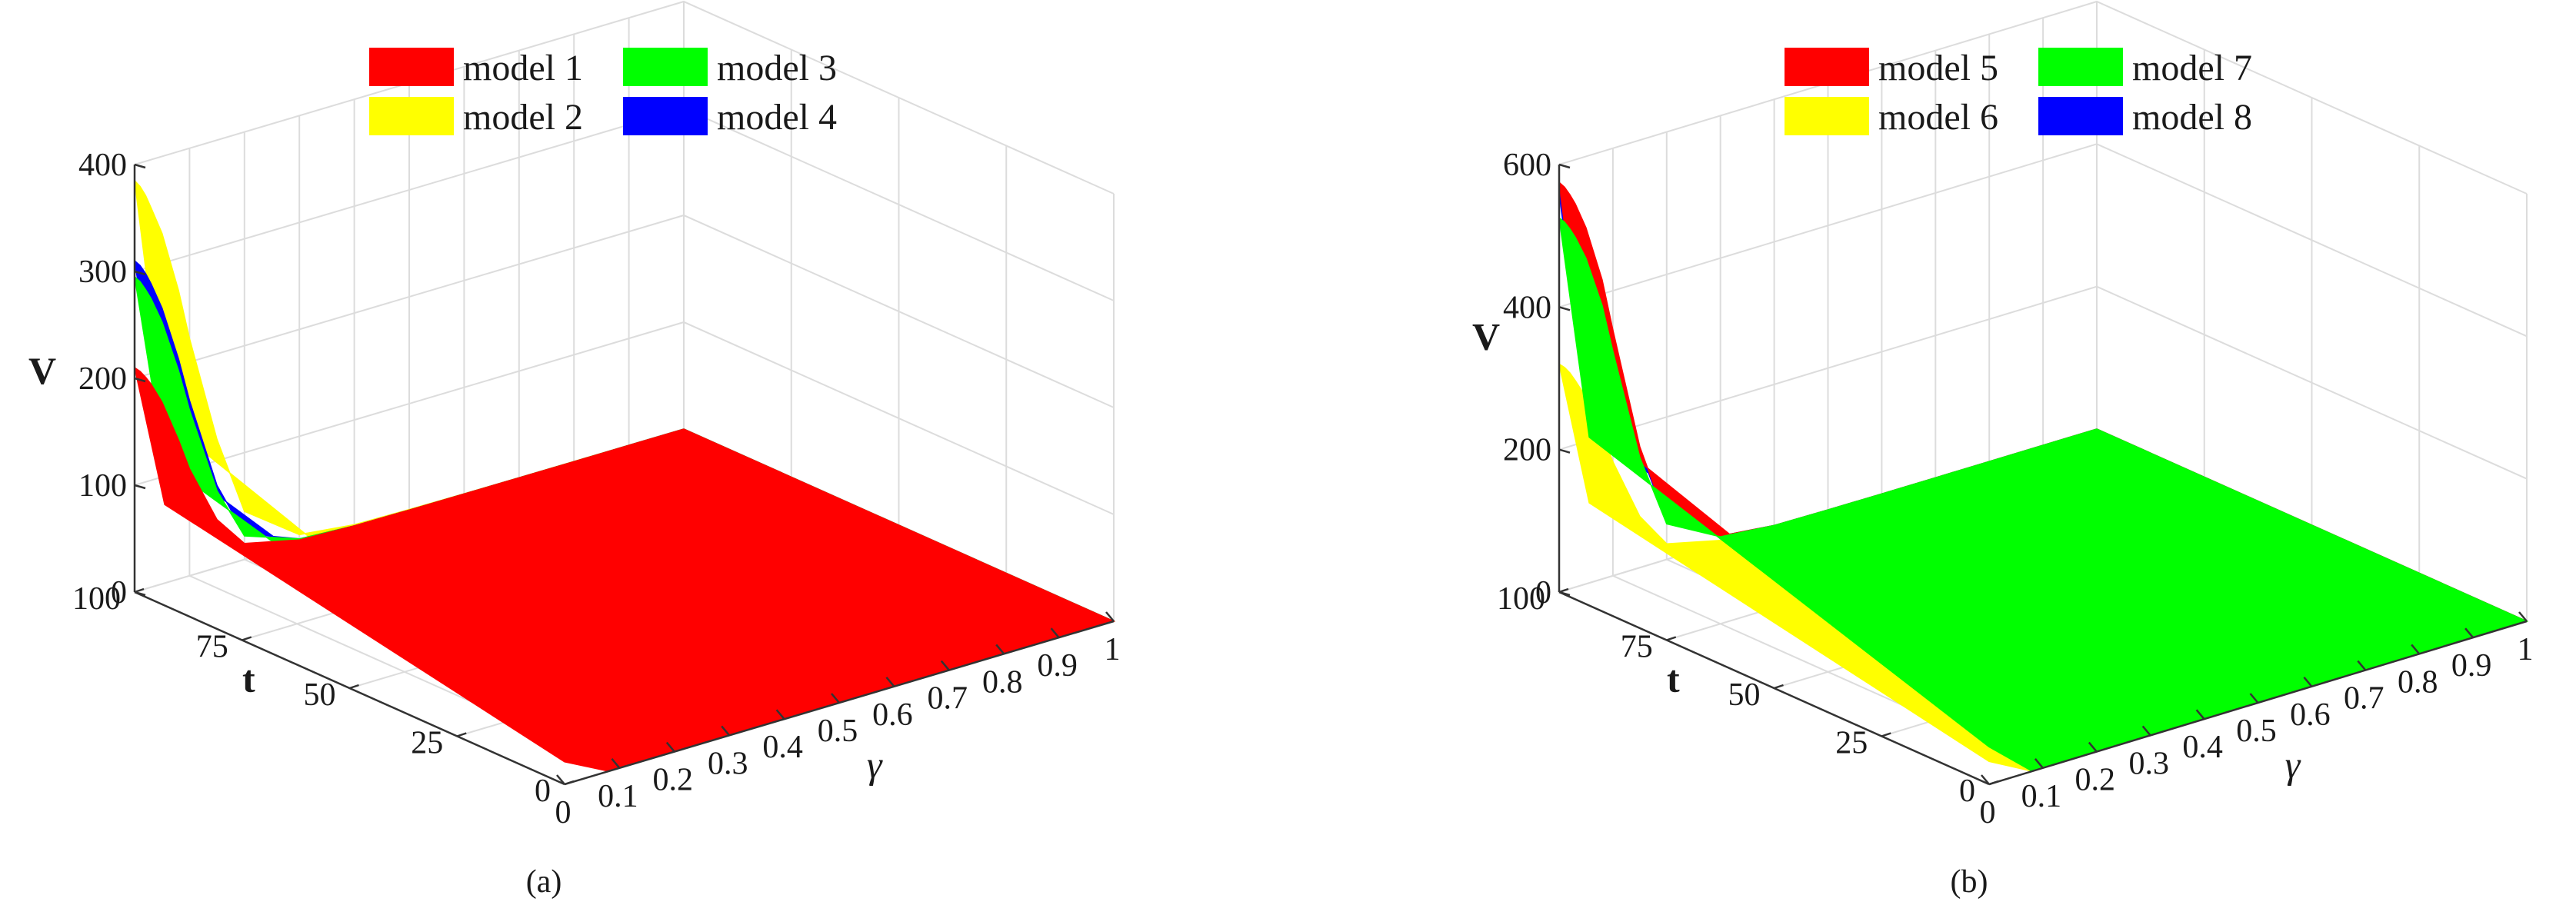 This screenshot has height=915, width=2576. I want to click on legend-label: model 7, so click(2192, 68).